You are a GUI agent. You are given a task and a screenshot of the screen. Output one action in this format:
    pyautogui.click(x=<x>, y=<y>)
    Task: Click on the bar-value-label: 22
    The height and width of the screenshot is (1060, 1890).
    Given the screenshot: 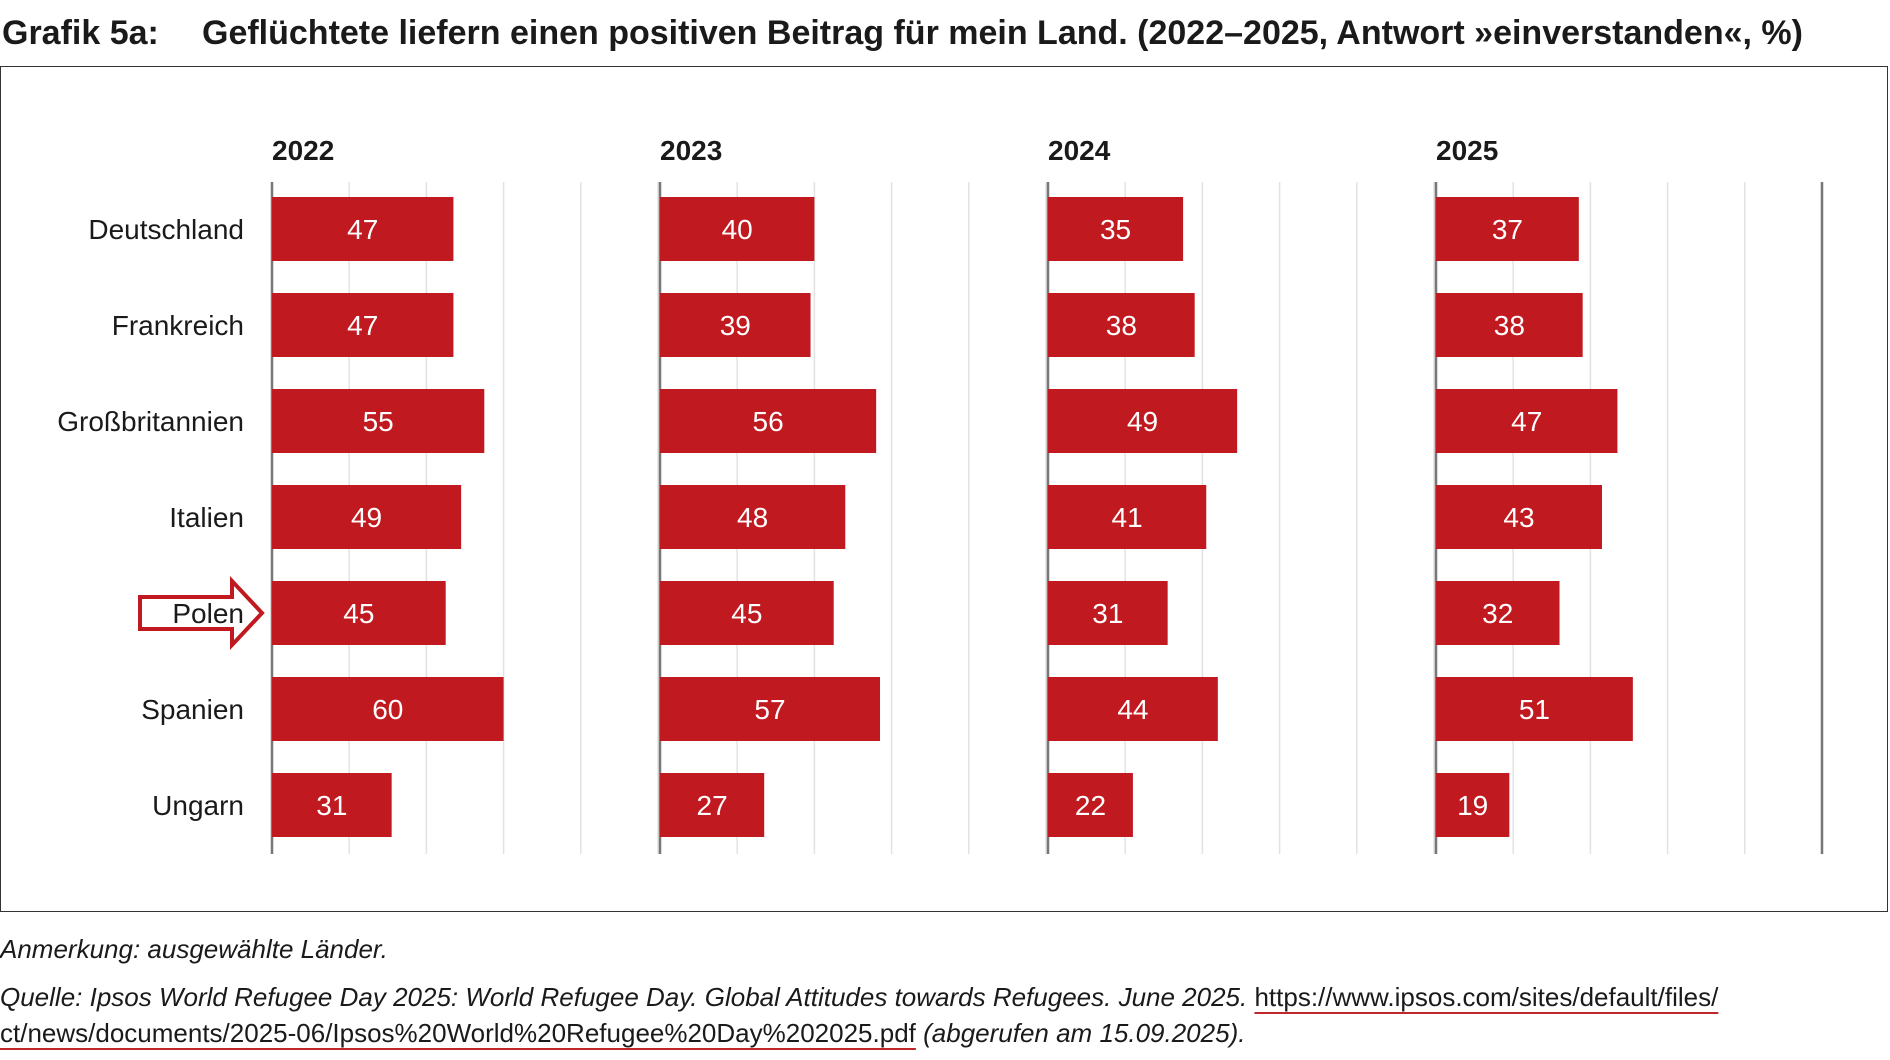 What is the action you would take?
    pyautogui.click(x=1090, y=805)
    